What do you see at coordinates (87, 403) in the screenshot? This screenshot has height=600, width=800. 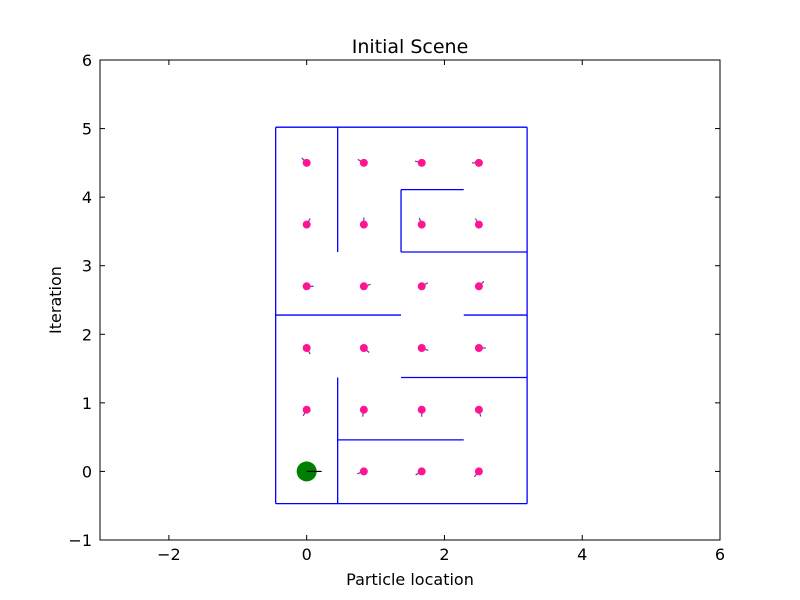 I see `y-tick-label: 1` at bounding box center [87, 403].